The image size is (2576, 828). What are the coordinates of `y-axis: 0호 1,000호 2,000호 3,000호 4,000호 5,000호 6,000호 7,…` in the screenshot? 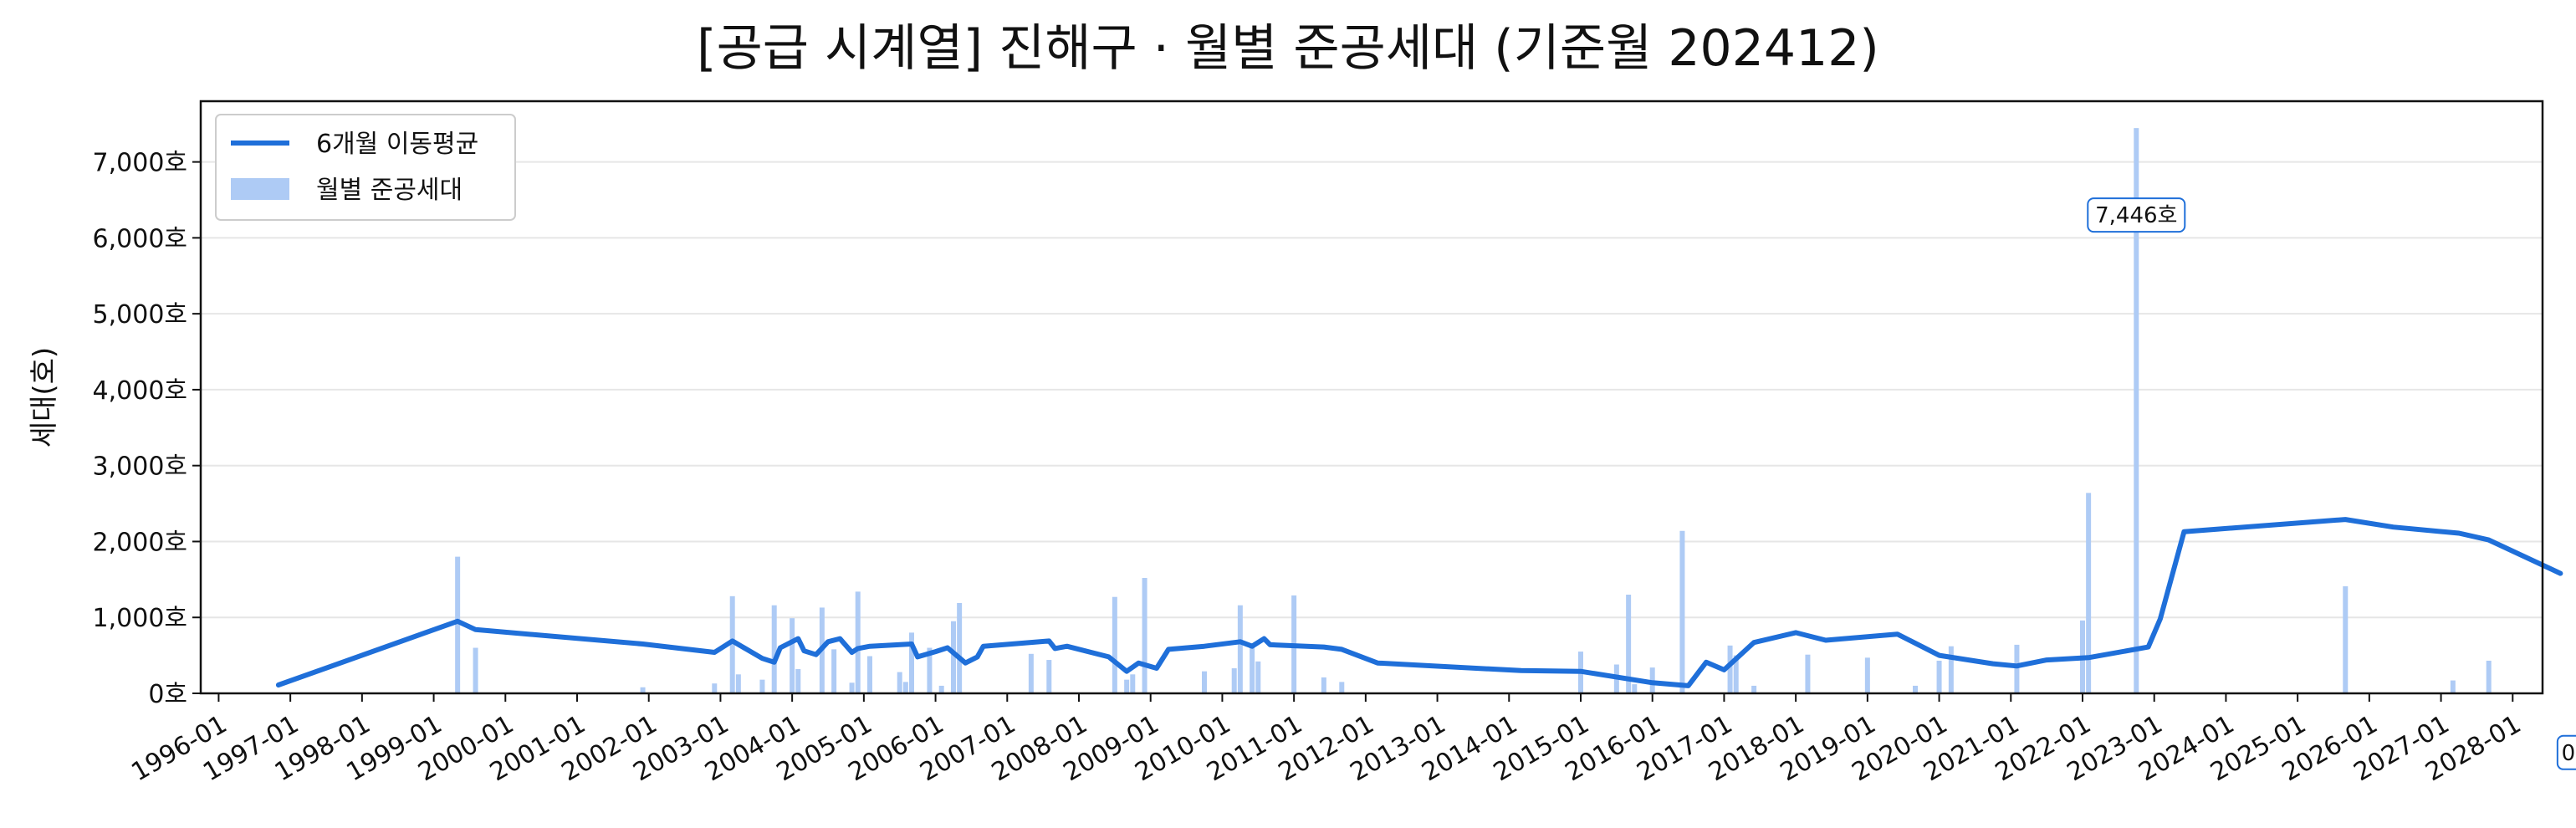 It's located at (147, 429).